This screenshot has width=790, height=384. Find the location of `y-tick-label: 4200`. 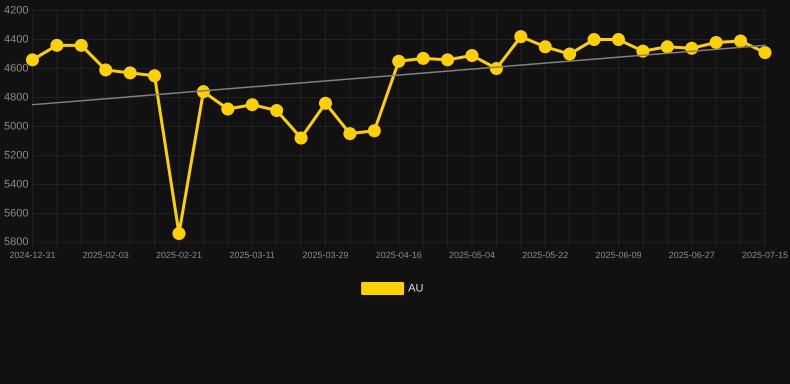

y-tick-label: 4200 is located at coordinates (16, 10).